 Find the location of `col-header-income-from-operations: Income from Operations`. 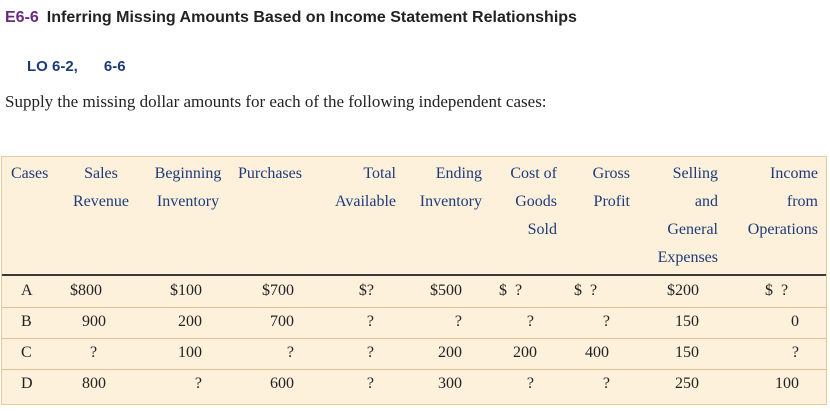

col-header-income-from-operations: Income from Operations is located at coordinates (774, 202).